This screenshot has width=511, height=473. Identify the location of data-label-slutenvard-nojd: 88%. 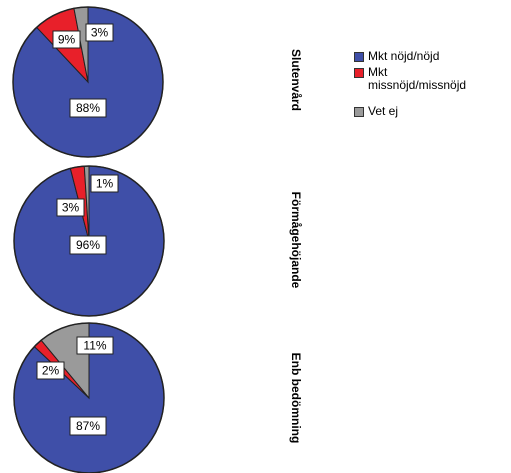
(88, 108).